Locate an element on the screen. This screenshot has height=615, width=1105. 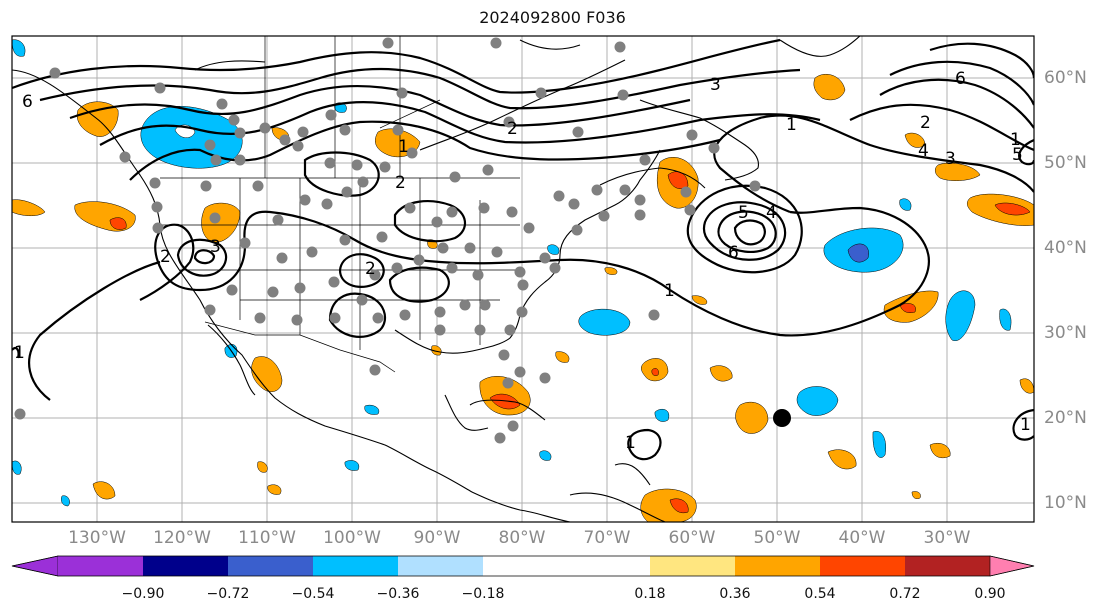
lon-label: 130°W is located at coordinates (97, 538).